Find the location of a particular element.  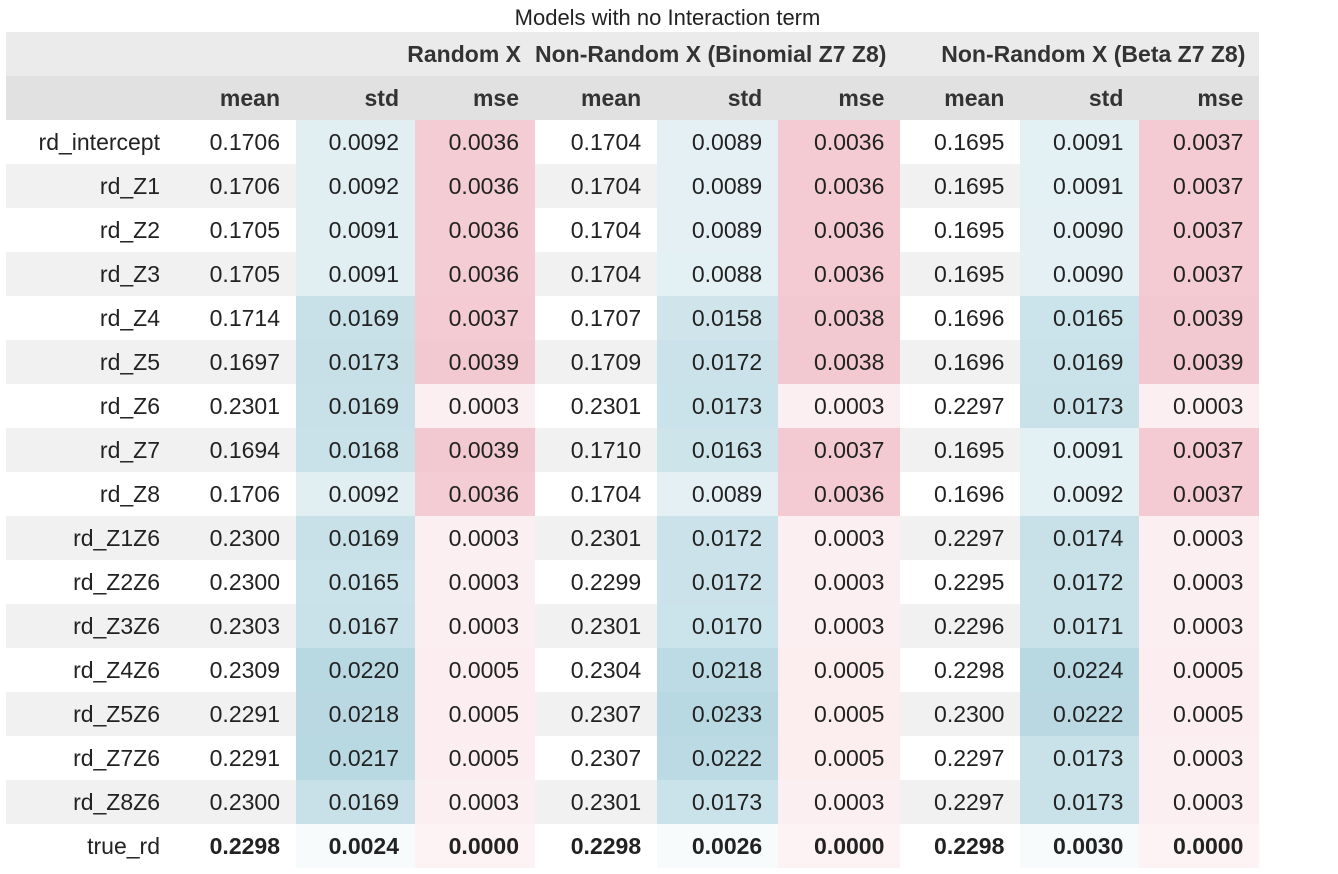

row-label: rd_Z2 is located at coordinates (91, 230).